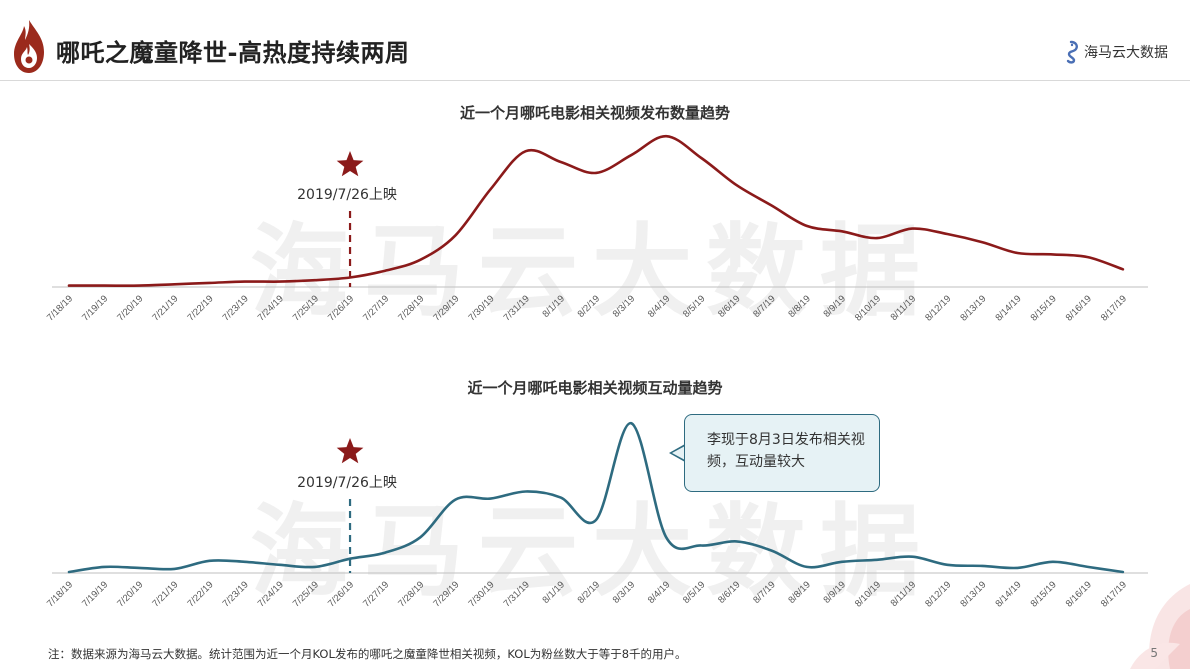 Image resolution: width=1190 pixels, height=669 pixels. I want to click on chart-title-publish: 近一个月哪吒电影相关视频发布数量趋势, so click(594, 113).